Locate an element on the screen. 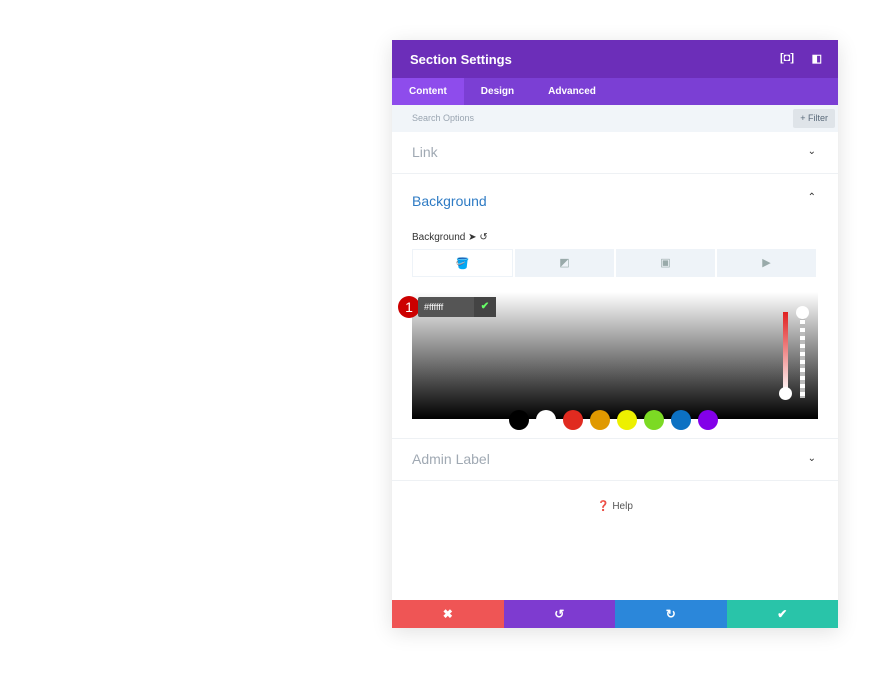 This screenshot has height=676, width=880. panel-header: Section Settings [◘] ◧ is located at coordinates (615, 59).